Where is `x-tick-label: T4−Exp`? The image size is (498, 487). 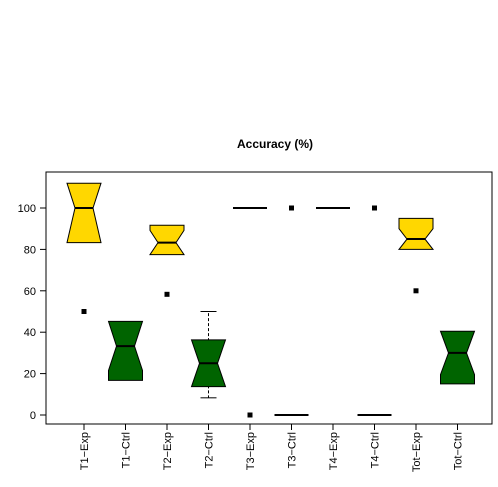 x-tick-label: T4−Exp is located at coordinates (334, 451).